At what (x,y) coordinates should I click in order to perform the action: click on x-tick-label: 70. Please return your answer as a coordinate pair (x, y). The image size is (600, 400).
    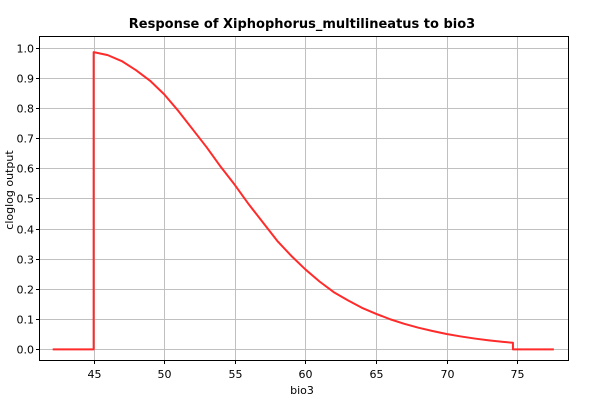
    Looking at the image, I should click on (448, 374).